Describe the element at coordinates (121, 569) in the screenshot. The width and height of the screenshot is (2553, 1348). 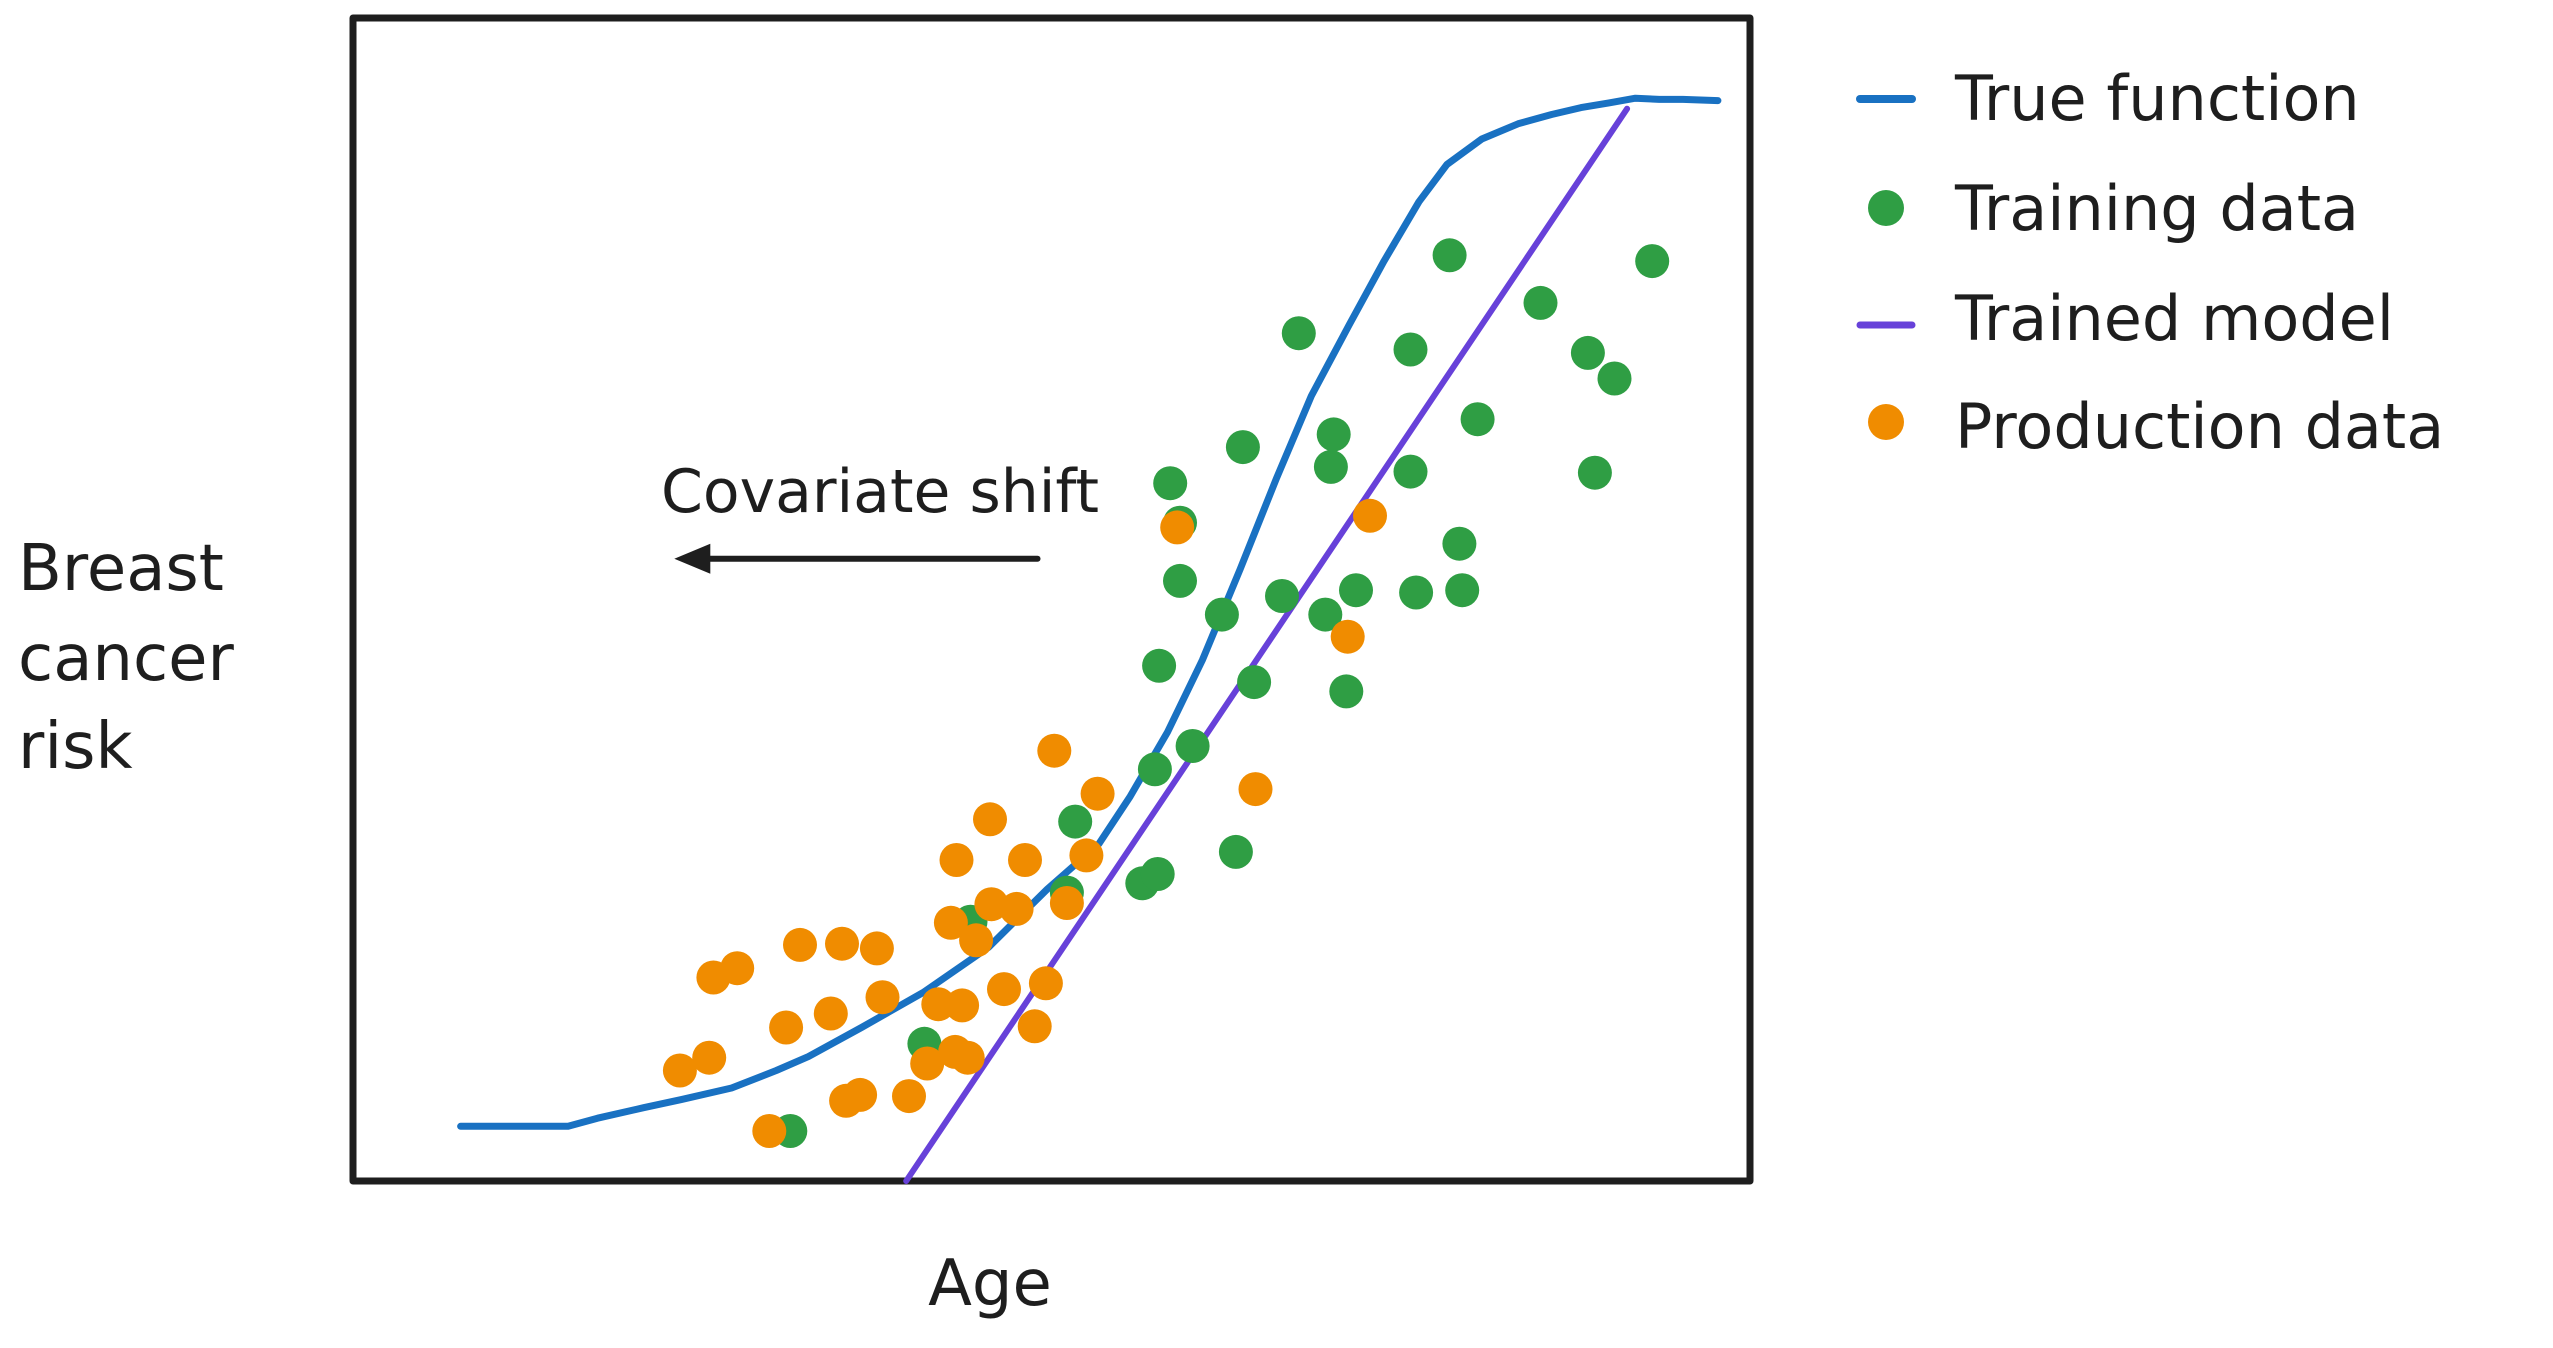
I see `y-axis-label-line-1: Breast` at that location.